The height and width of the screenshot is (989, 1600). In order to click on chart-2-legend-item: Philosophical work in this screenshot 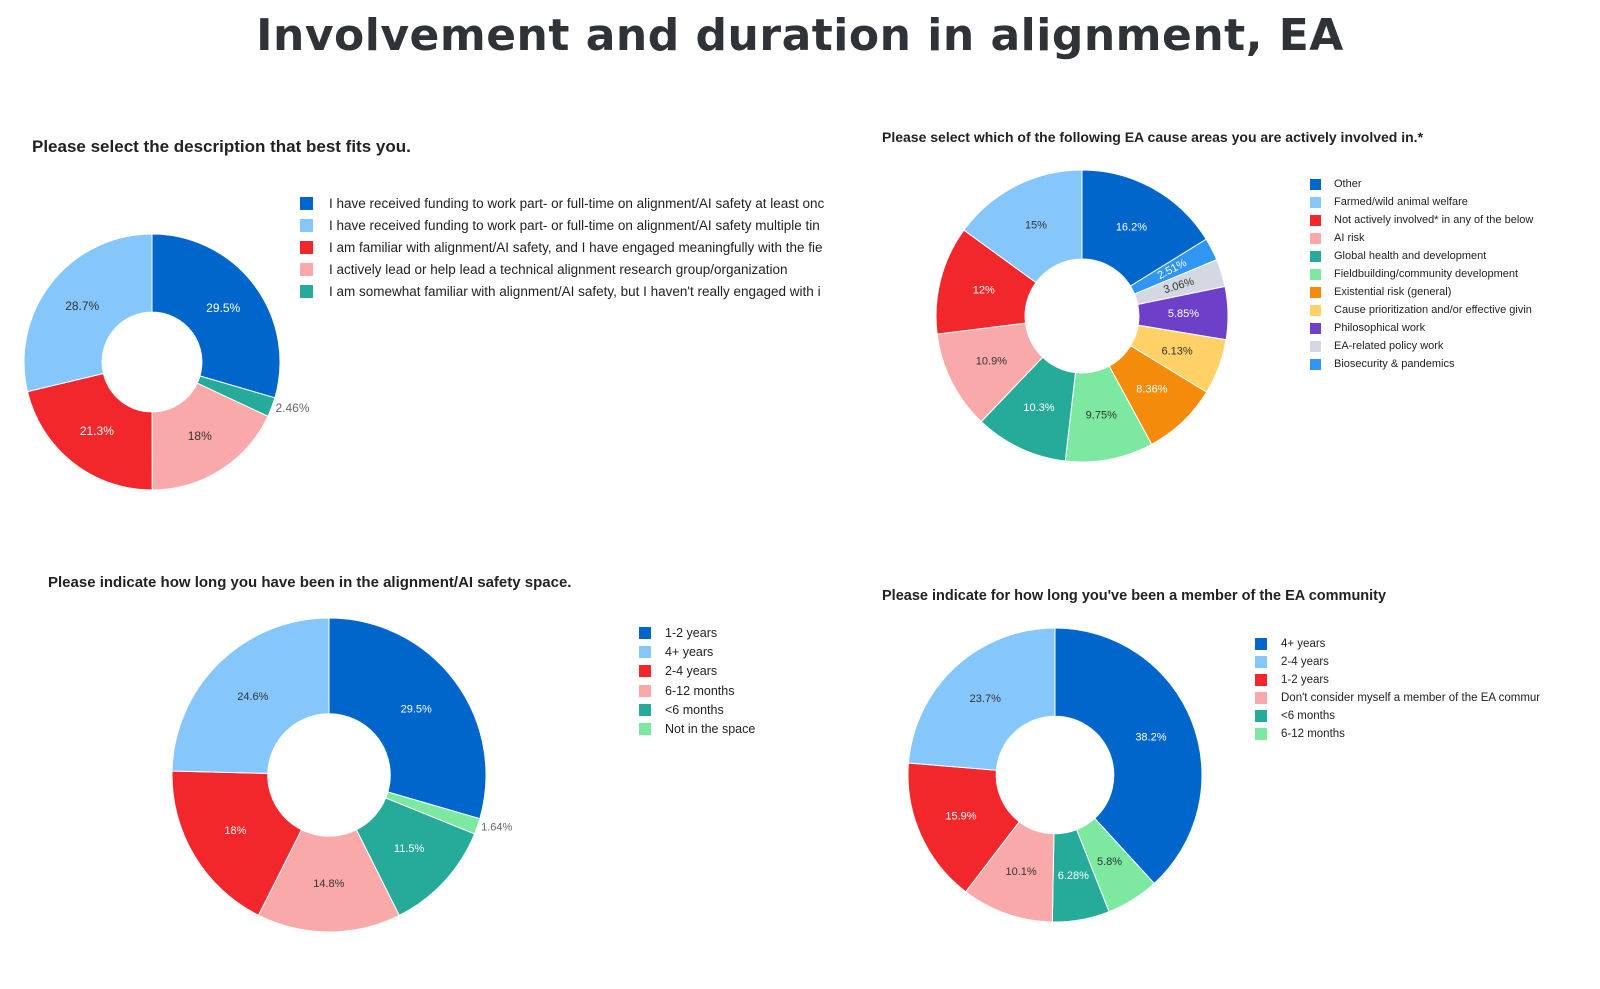, I will do `click(1426, 328)`.